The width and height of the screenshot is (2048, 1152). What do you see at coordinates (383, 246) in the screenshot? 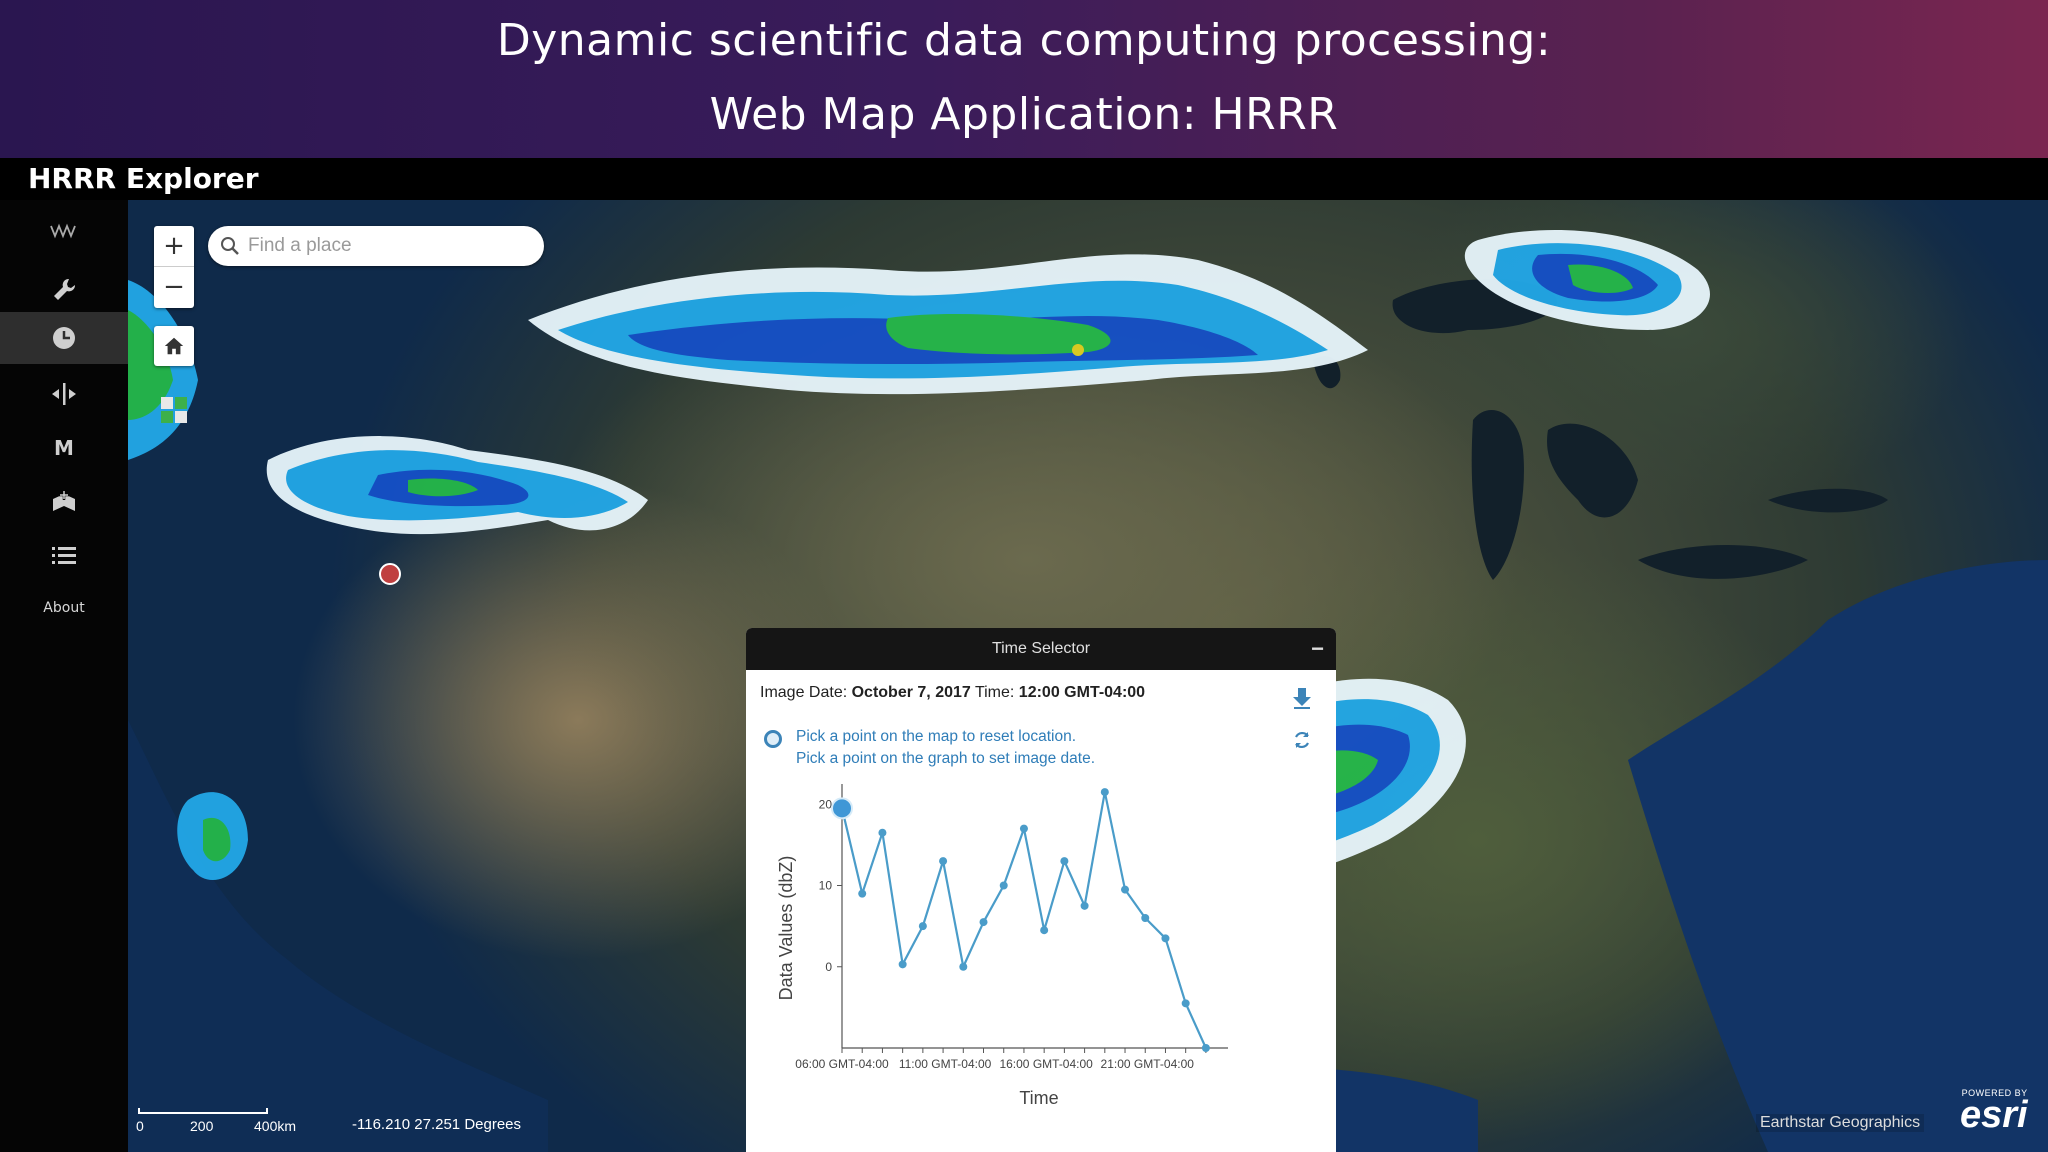
I see `search-input` at bounding box center [383, 246].